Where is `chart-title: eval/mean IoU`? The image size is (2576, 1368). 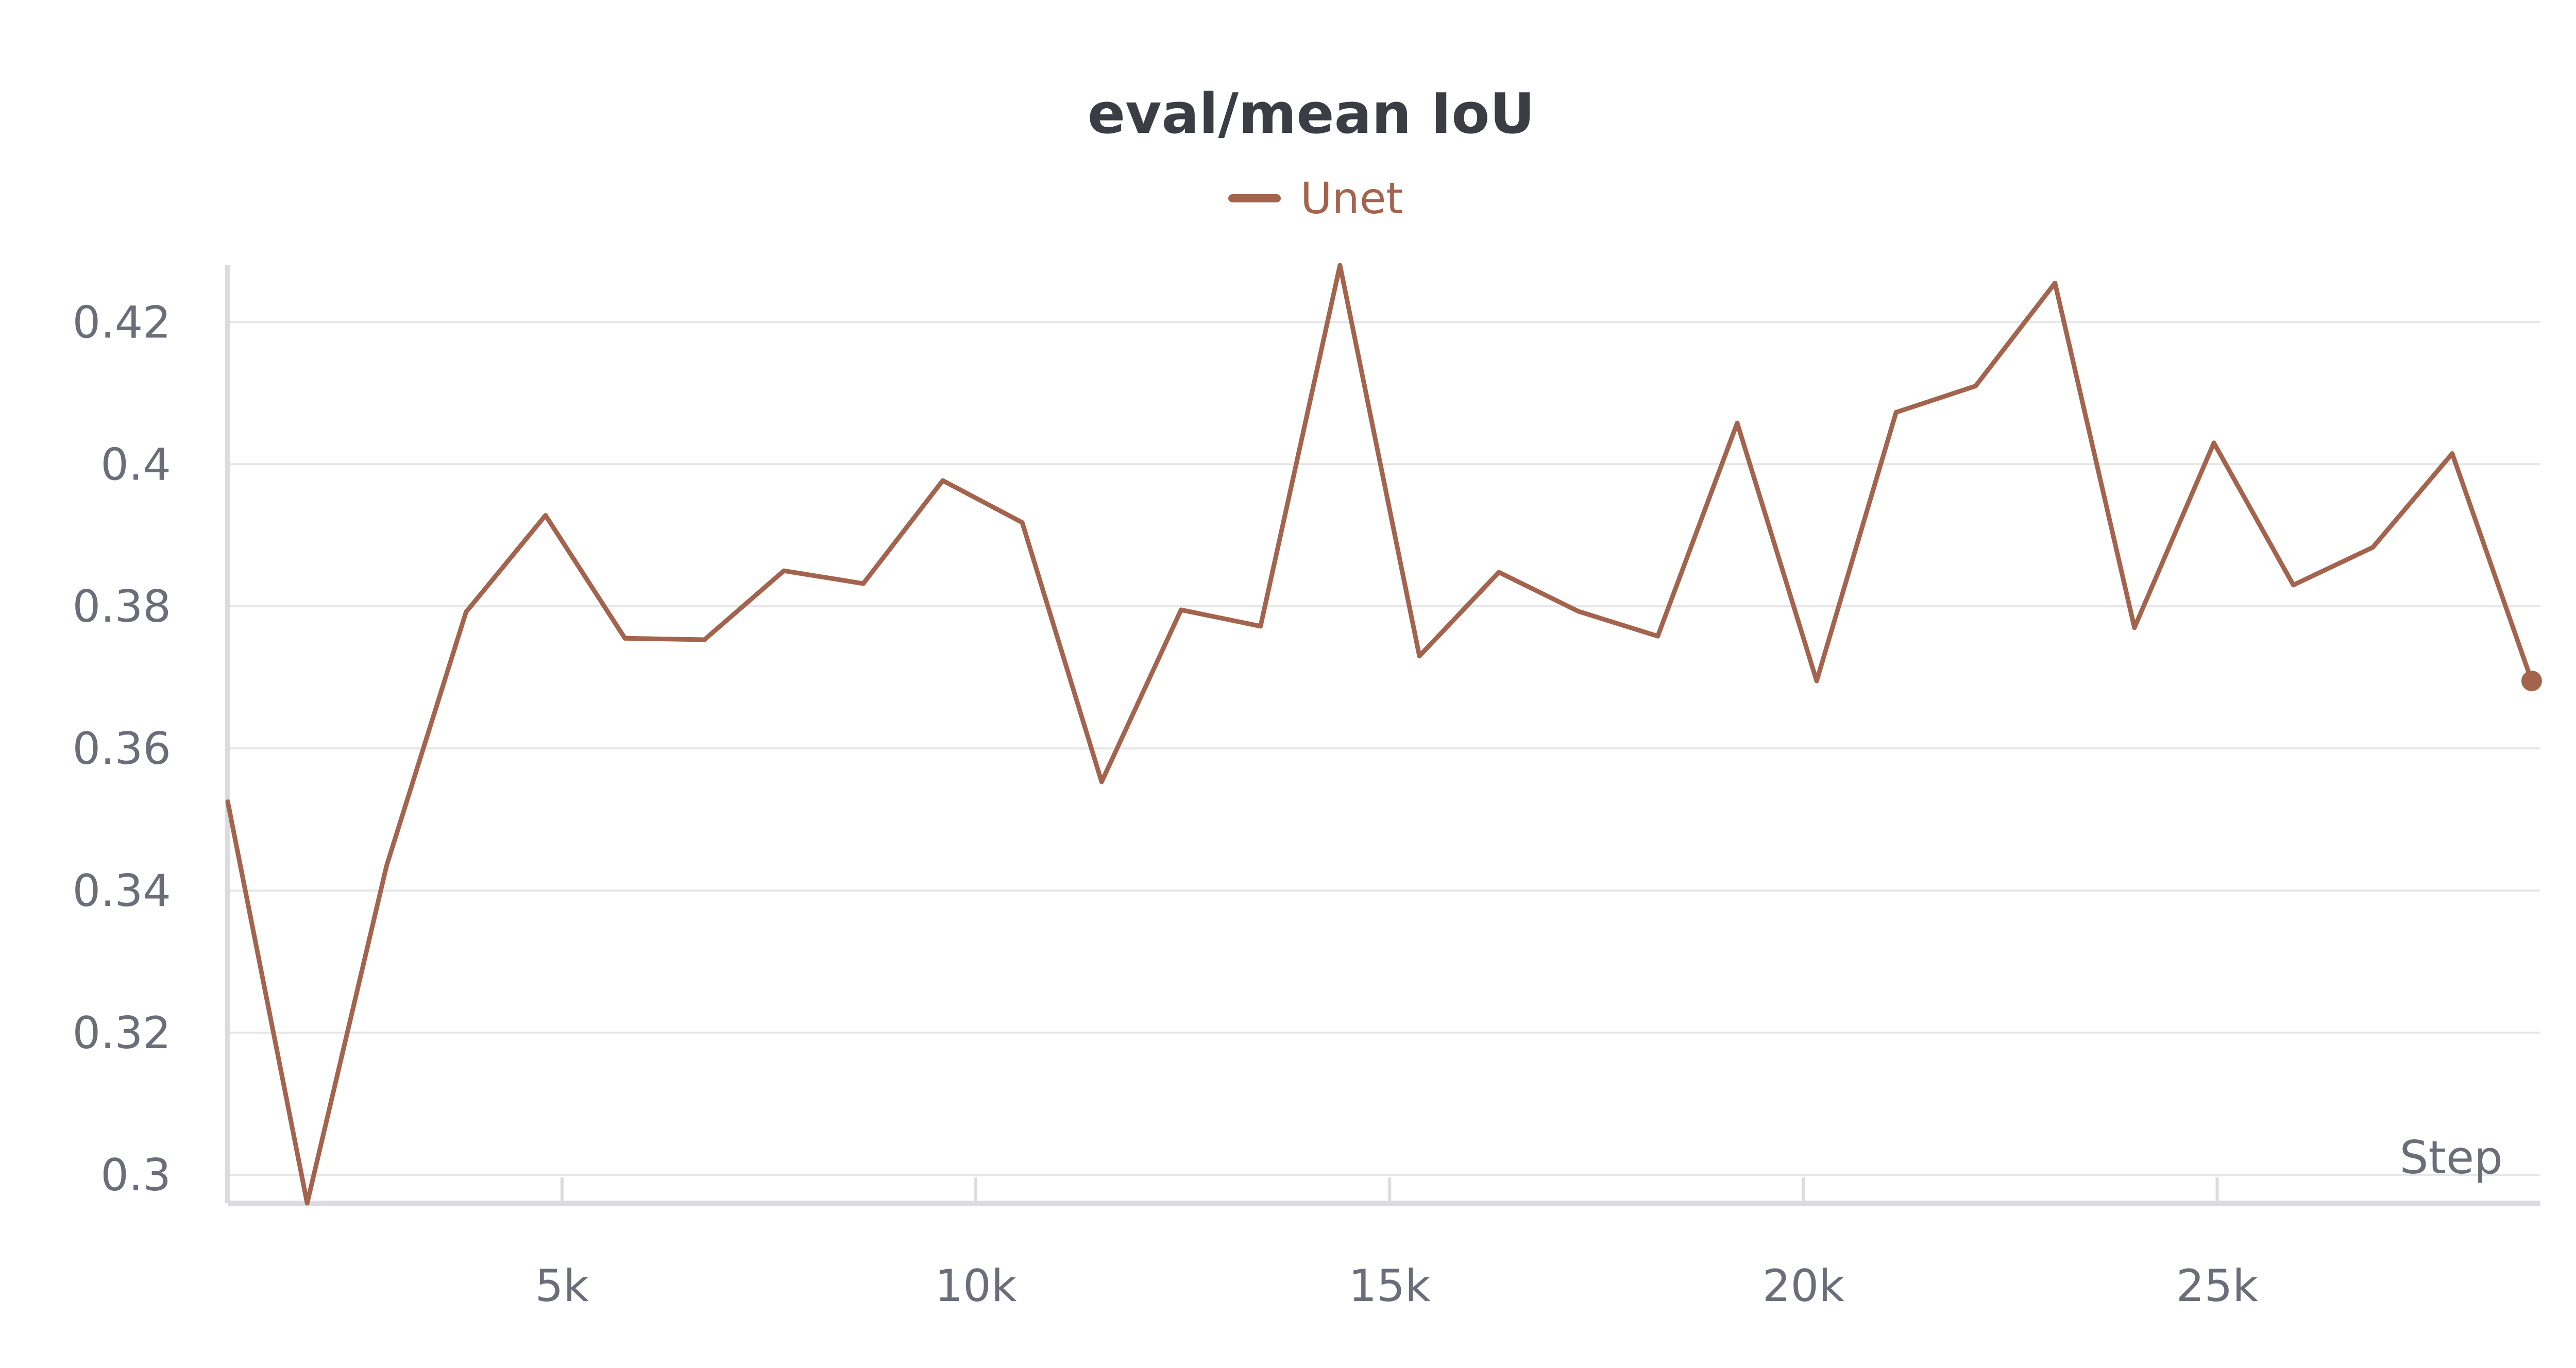 chart-title: eval/mean IoU is located at coordinates (1311, 114).